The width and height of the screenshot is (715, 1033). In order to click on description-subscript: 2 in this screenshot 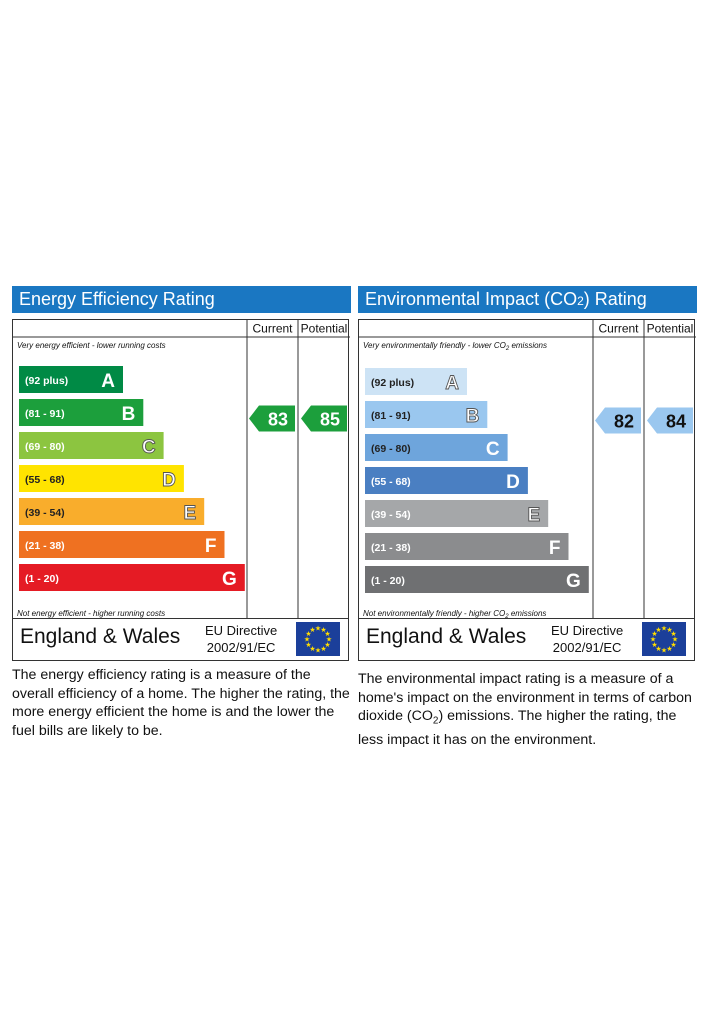, I will do `click(435, 721)`.